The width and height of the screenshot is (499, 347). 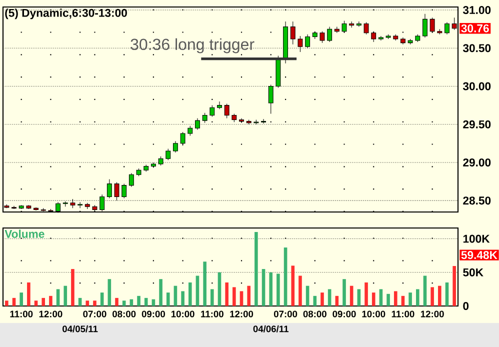 What do you see at coordinates (124, 314) in the screenshot?
I see `x-tick-label: 08:00` at bounding box center [124, 314].